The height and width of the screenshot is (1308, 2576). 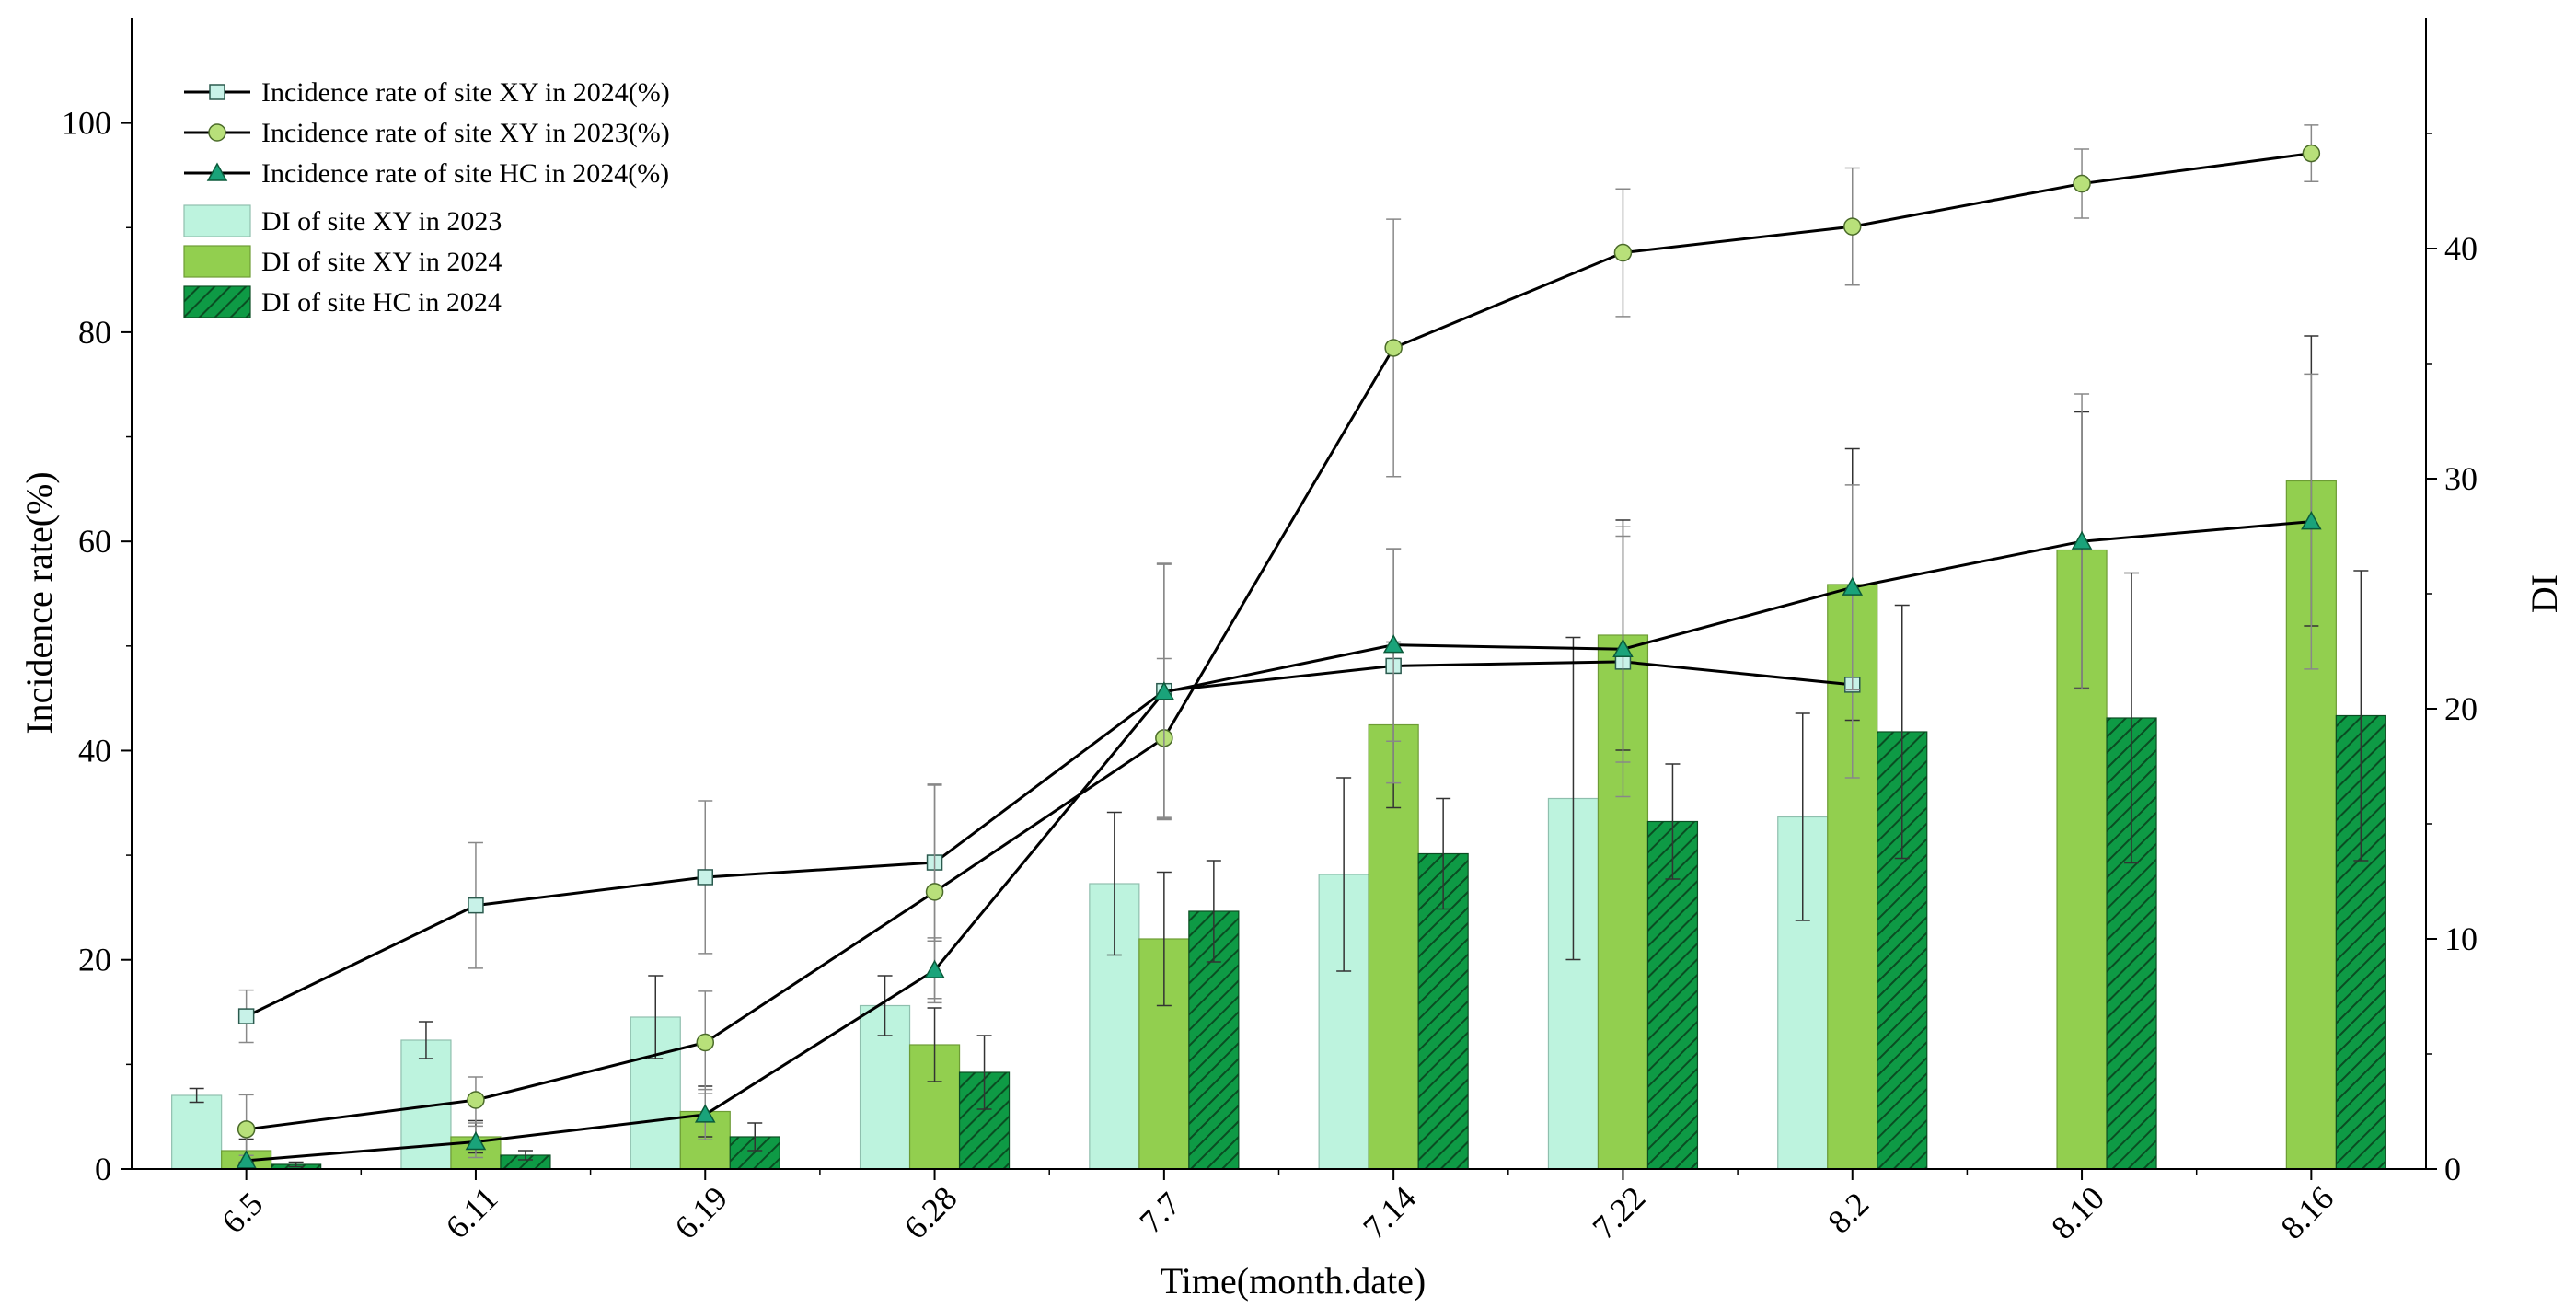 What do you see at coordinates (934, 969) in the screenshot?
I see `line-point-3-6.28` at bounding box center [934, 969].